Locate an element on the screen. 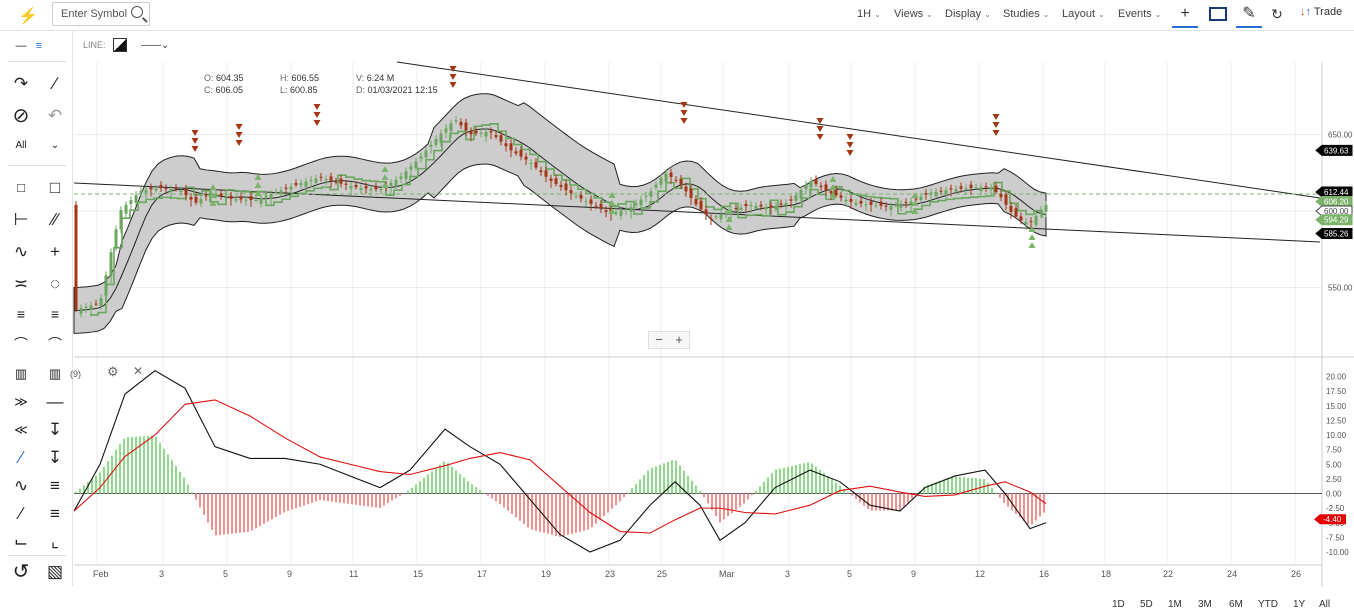  delete-all-icon: ⊘ is located at coordinates (21, 116).